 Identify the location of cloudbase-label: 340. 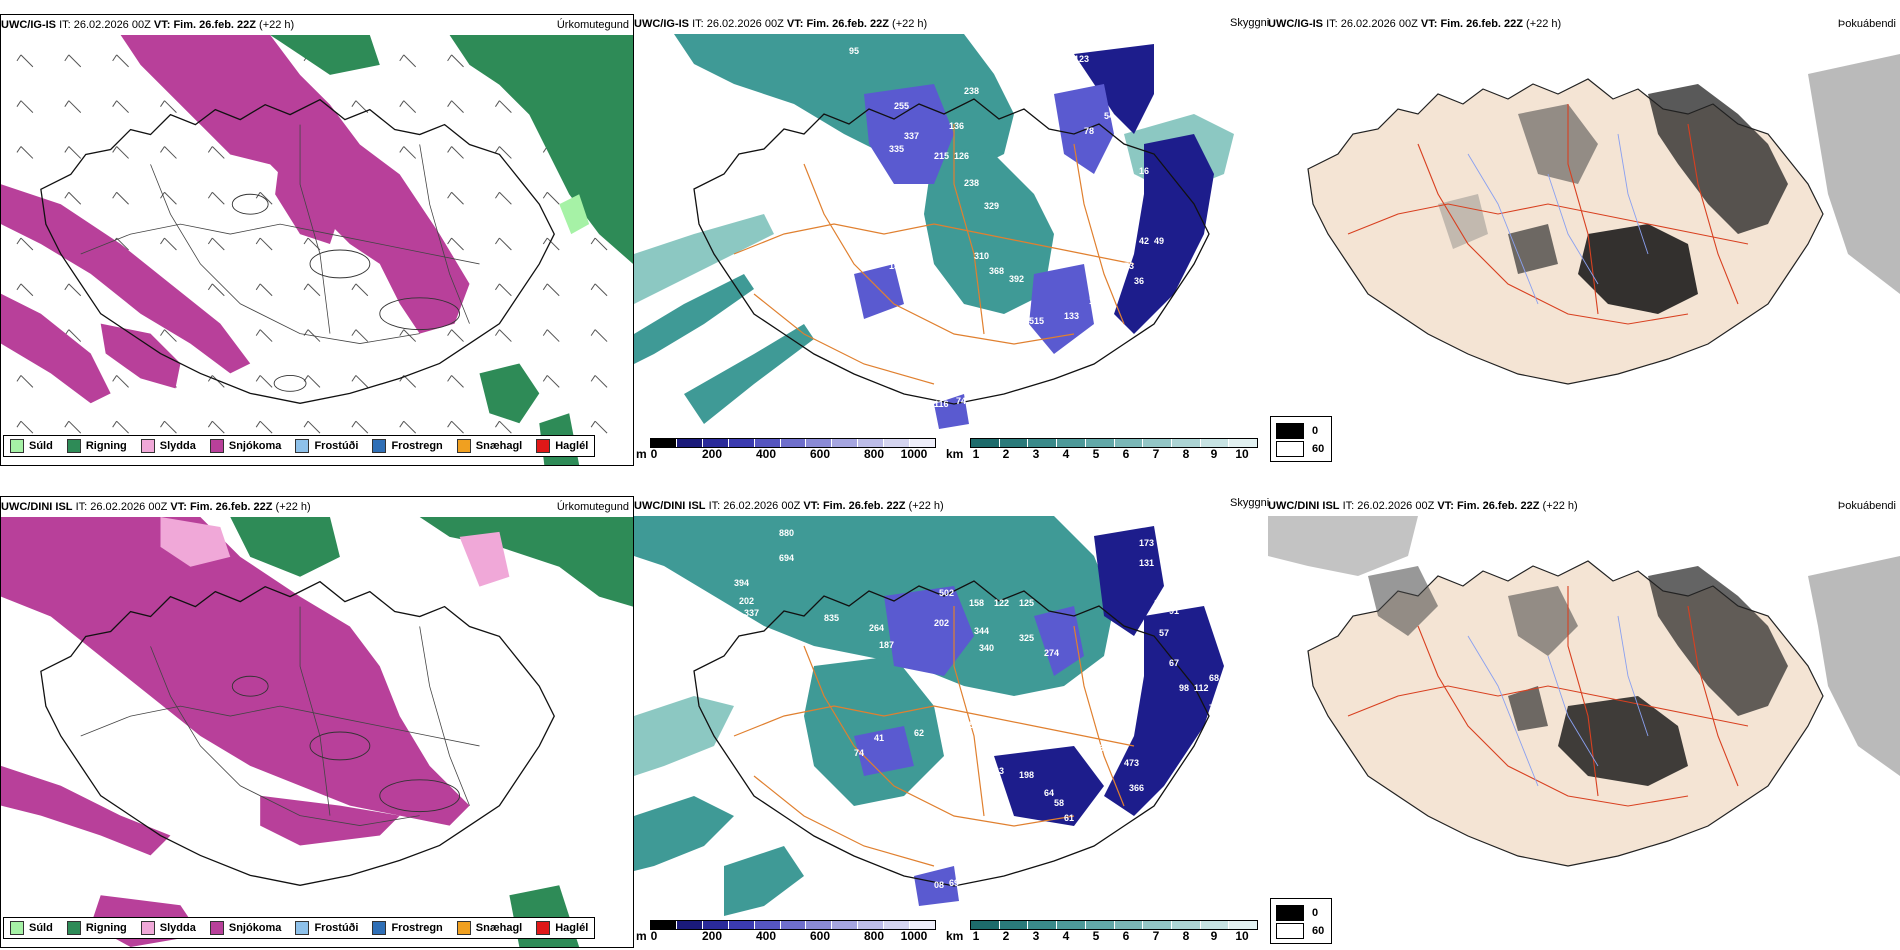
(986, 648).